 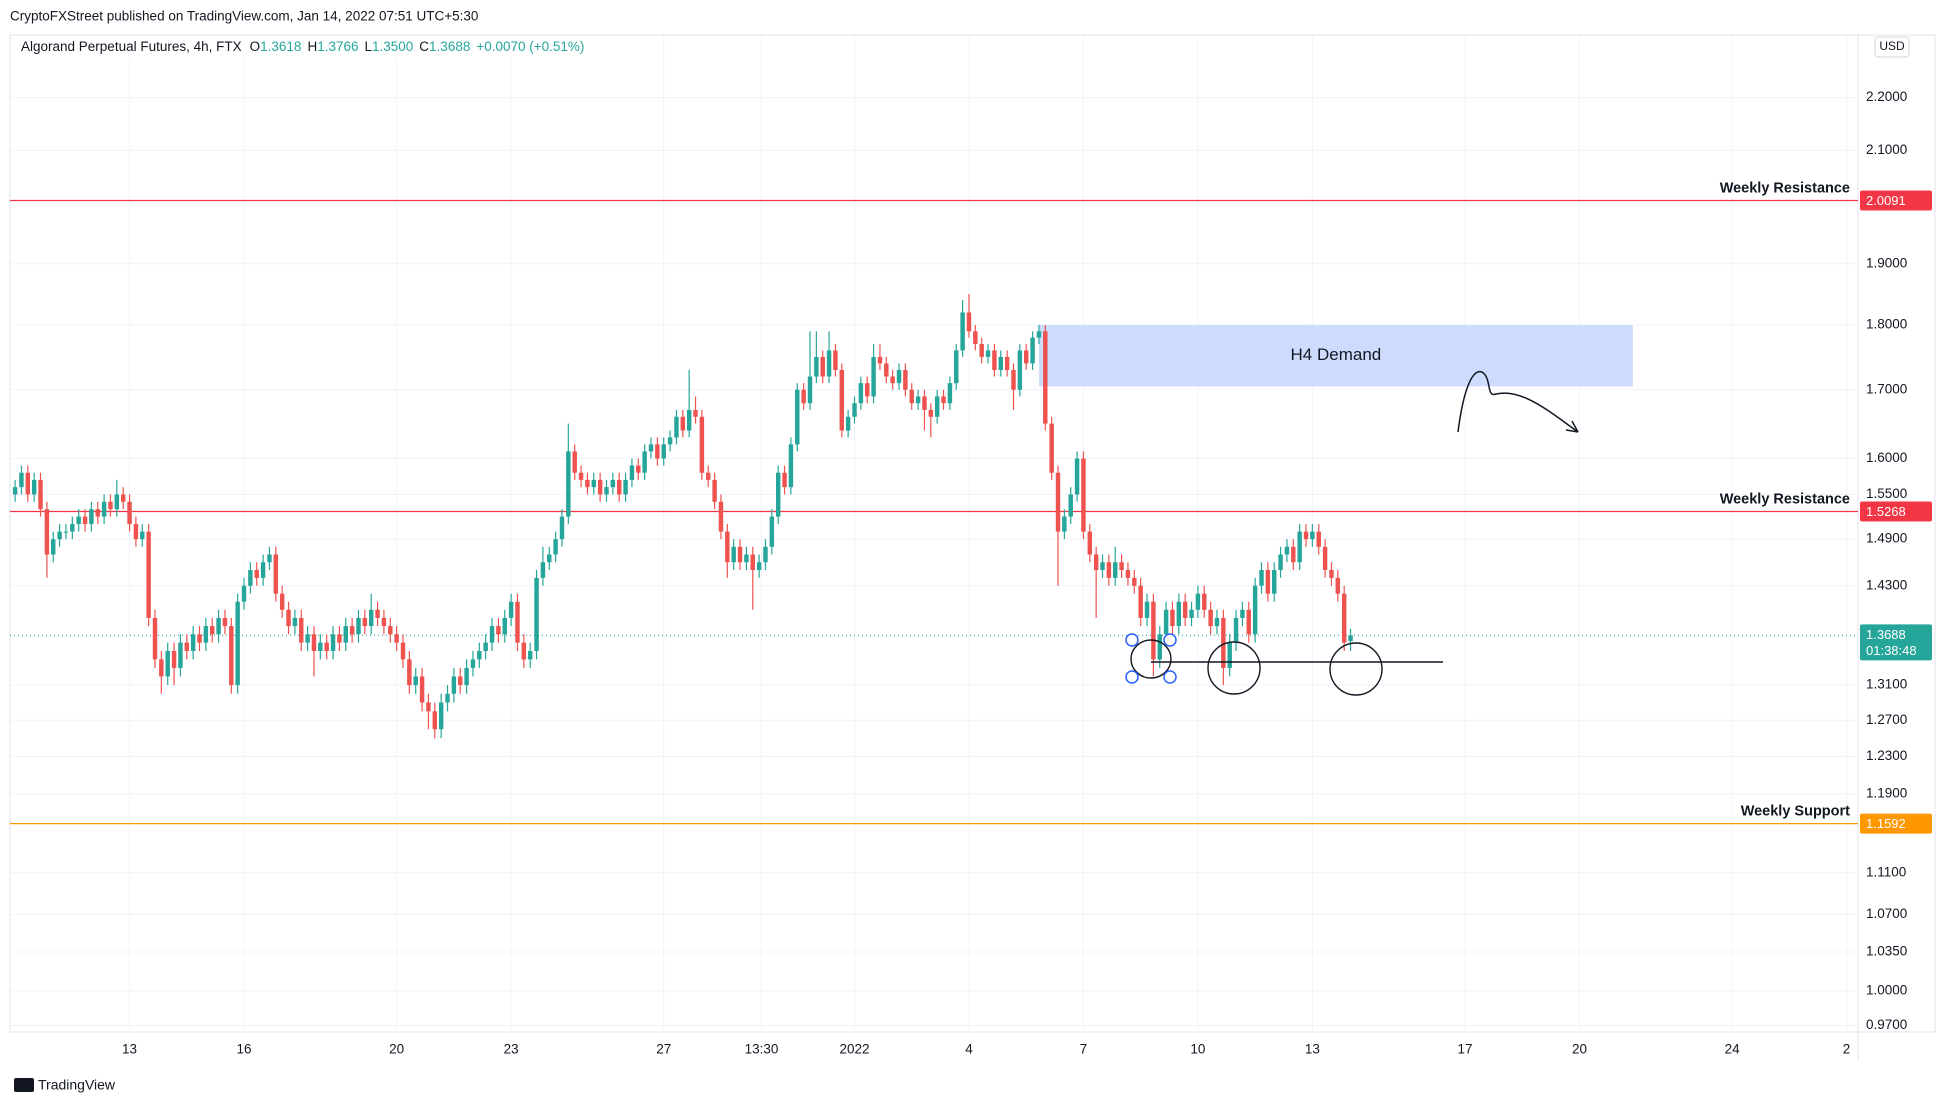 What do you see at coordinates (1886, 823) in the screenshot?
I see `level-price: 1.1592` at bounding box center [1886, 823].